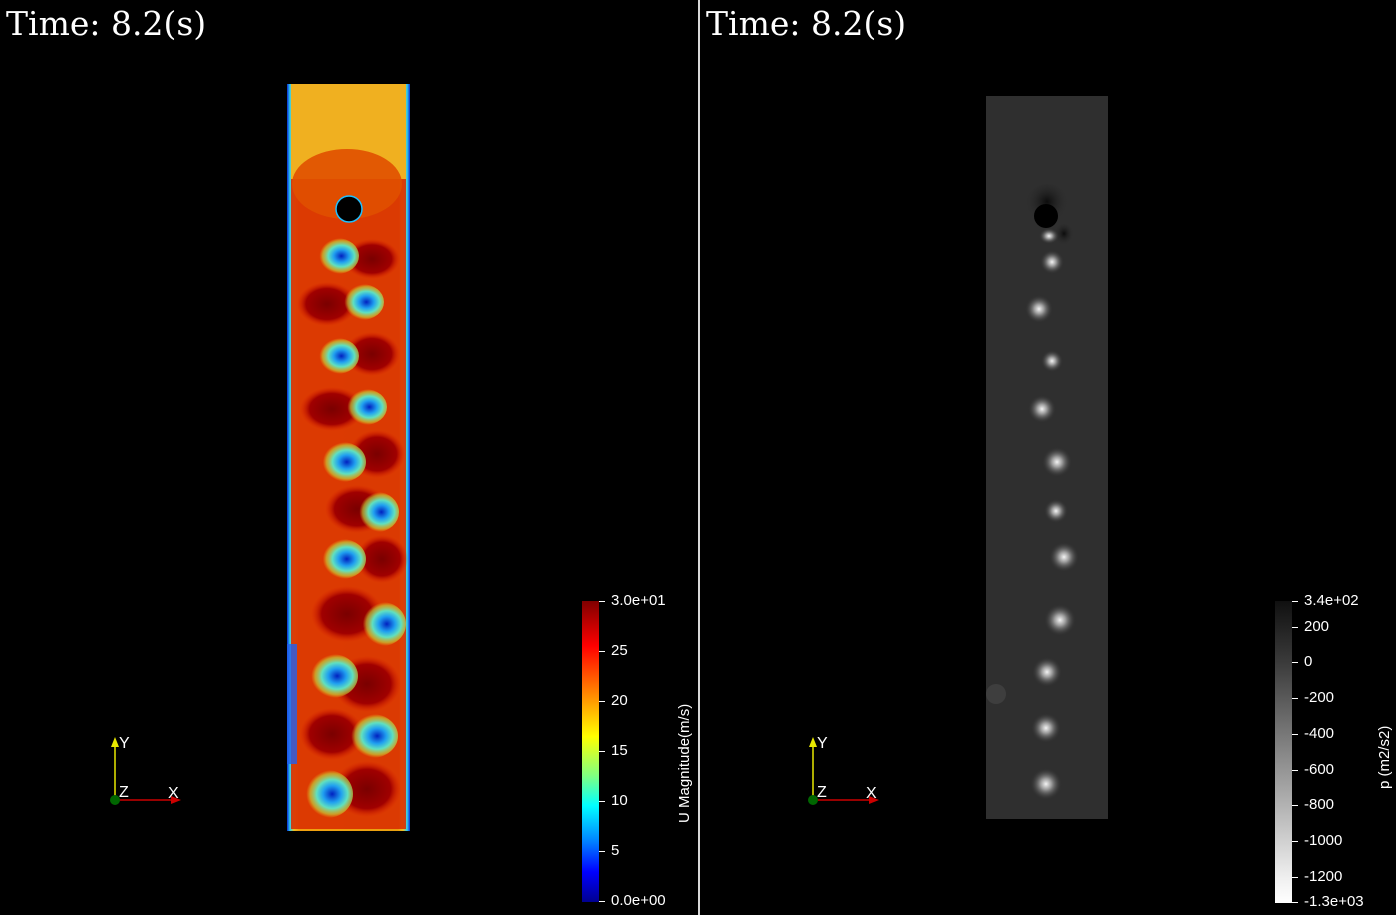 This screenshot has width=1396, height=915. Describe the element at coordinates (1032, 492) in the screenshot. I see `pressure-field-render` at that location.